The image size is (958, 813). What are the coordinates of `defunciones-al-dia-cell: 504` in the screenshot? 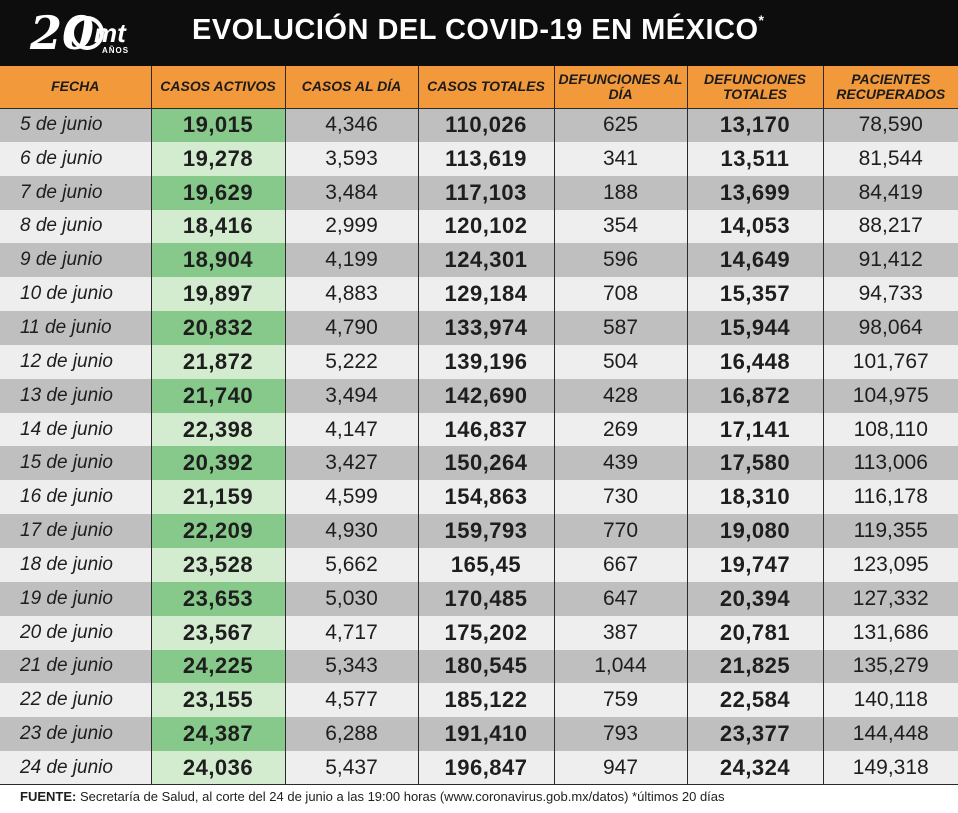 It's located at (621, 361).